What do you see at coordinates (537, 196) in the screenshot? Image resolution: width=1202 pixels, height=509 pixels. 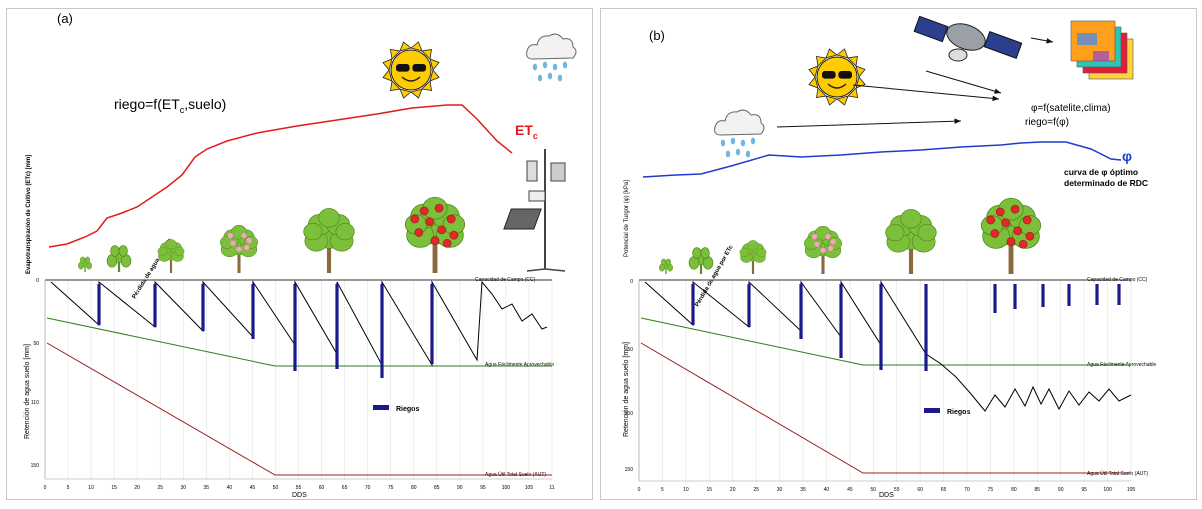 I see `station-logger` at bounding box center [537, 196].